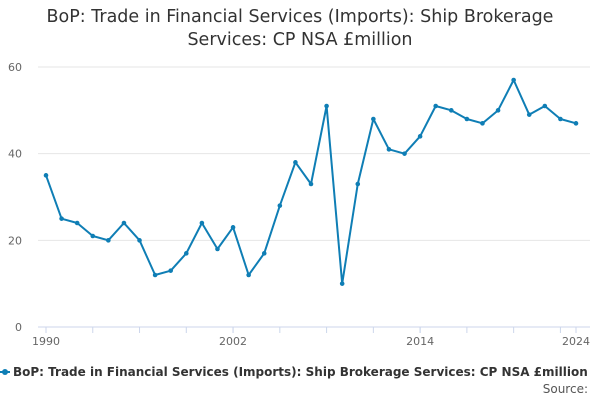  What do you see at coordinates (576, 341) in the screenshot?
I see `x-tick-label: 2024` at bounding box center [576, 341].